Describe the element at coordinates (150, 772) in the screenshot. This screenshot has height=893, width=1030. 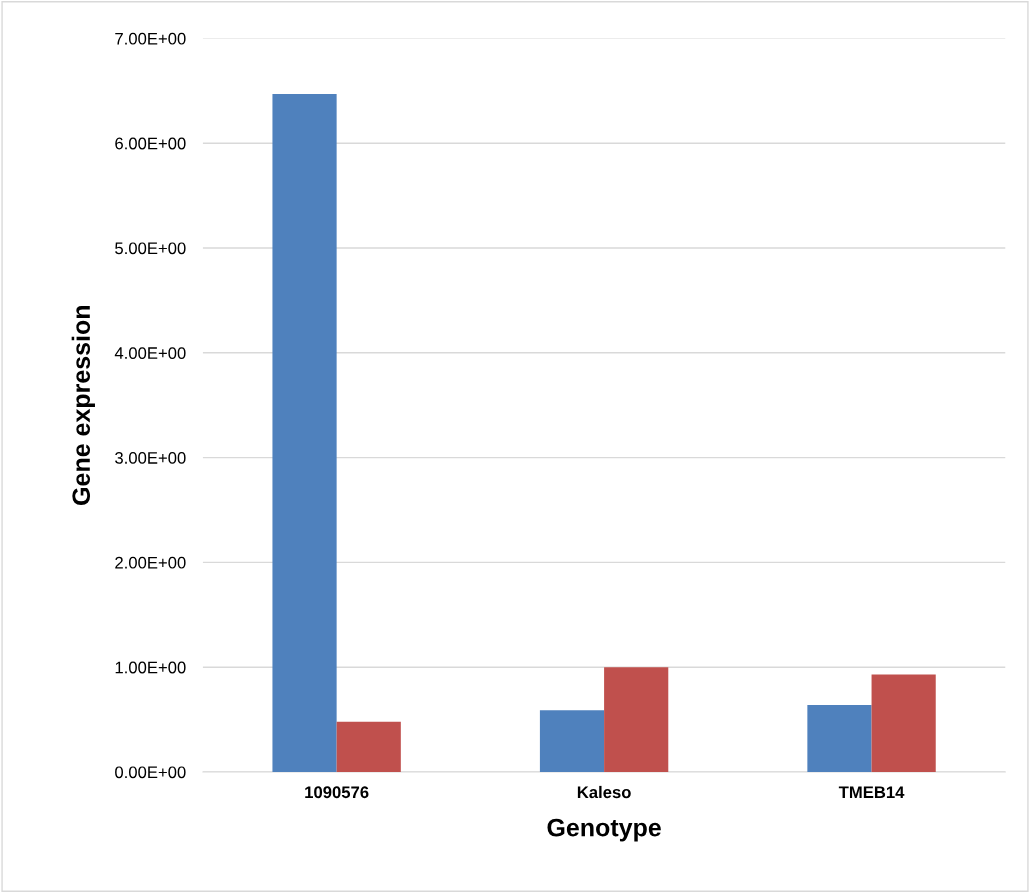
I see `y-tick-label: 0.00E+00` at that location.